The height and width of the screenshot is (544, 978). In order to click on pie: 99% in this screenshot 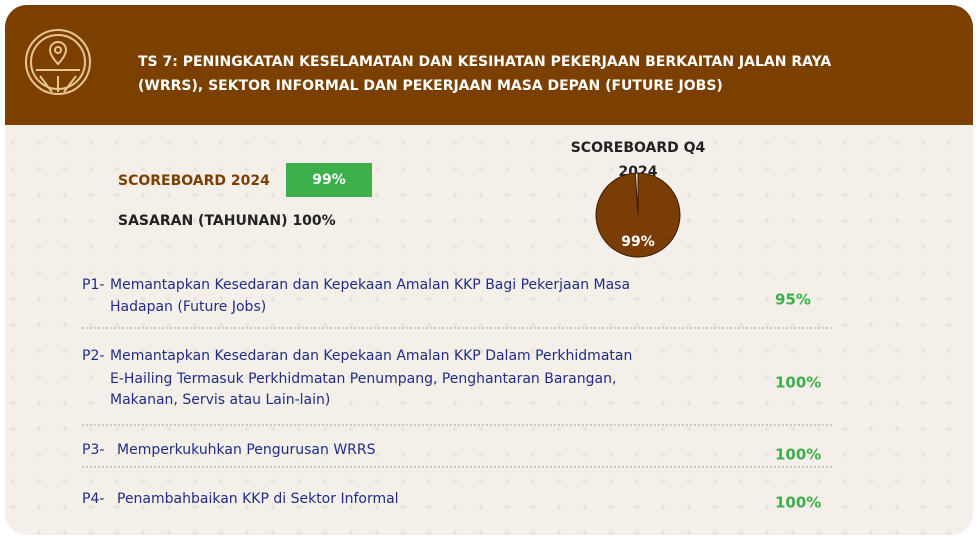, I will do `click(638, 215)`.